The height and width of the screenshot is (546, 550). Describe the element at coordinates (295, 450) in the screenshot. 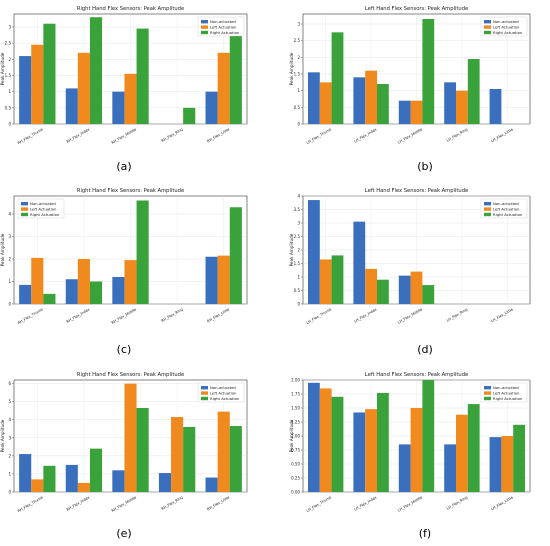

I see `y-tick-label: 0.75` at that location.